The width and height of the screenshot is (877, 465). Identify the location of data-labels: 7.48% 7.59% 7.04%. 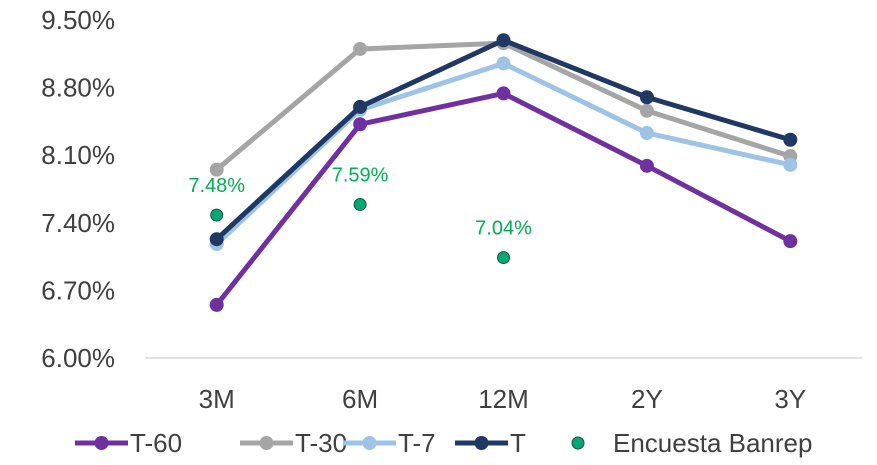
(360, 201).